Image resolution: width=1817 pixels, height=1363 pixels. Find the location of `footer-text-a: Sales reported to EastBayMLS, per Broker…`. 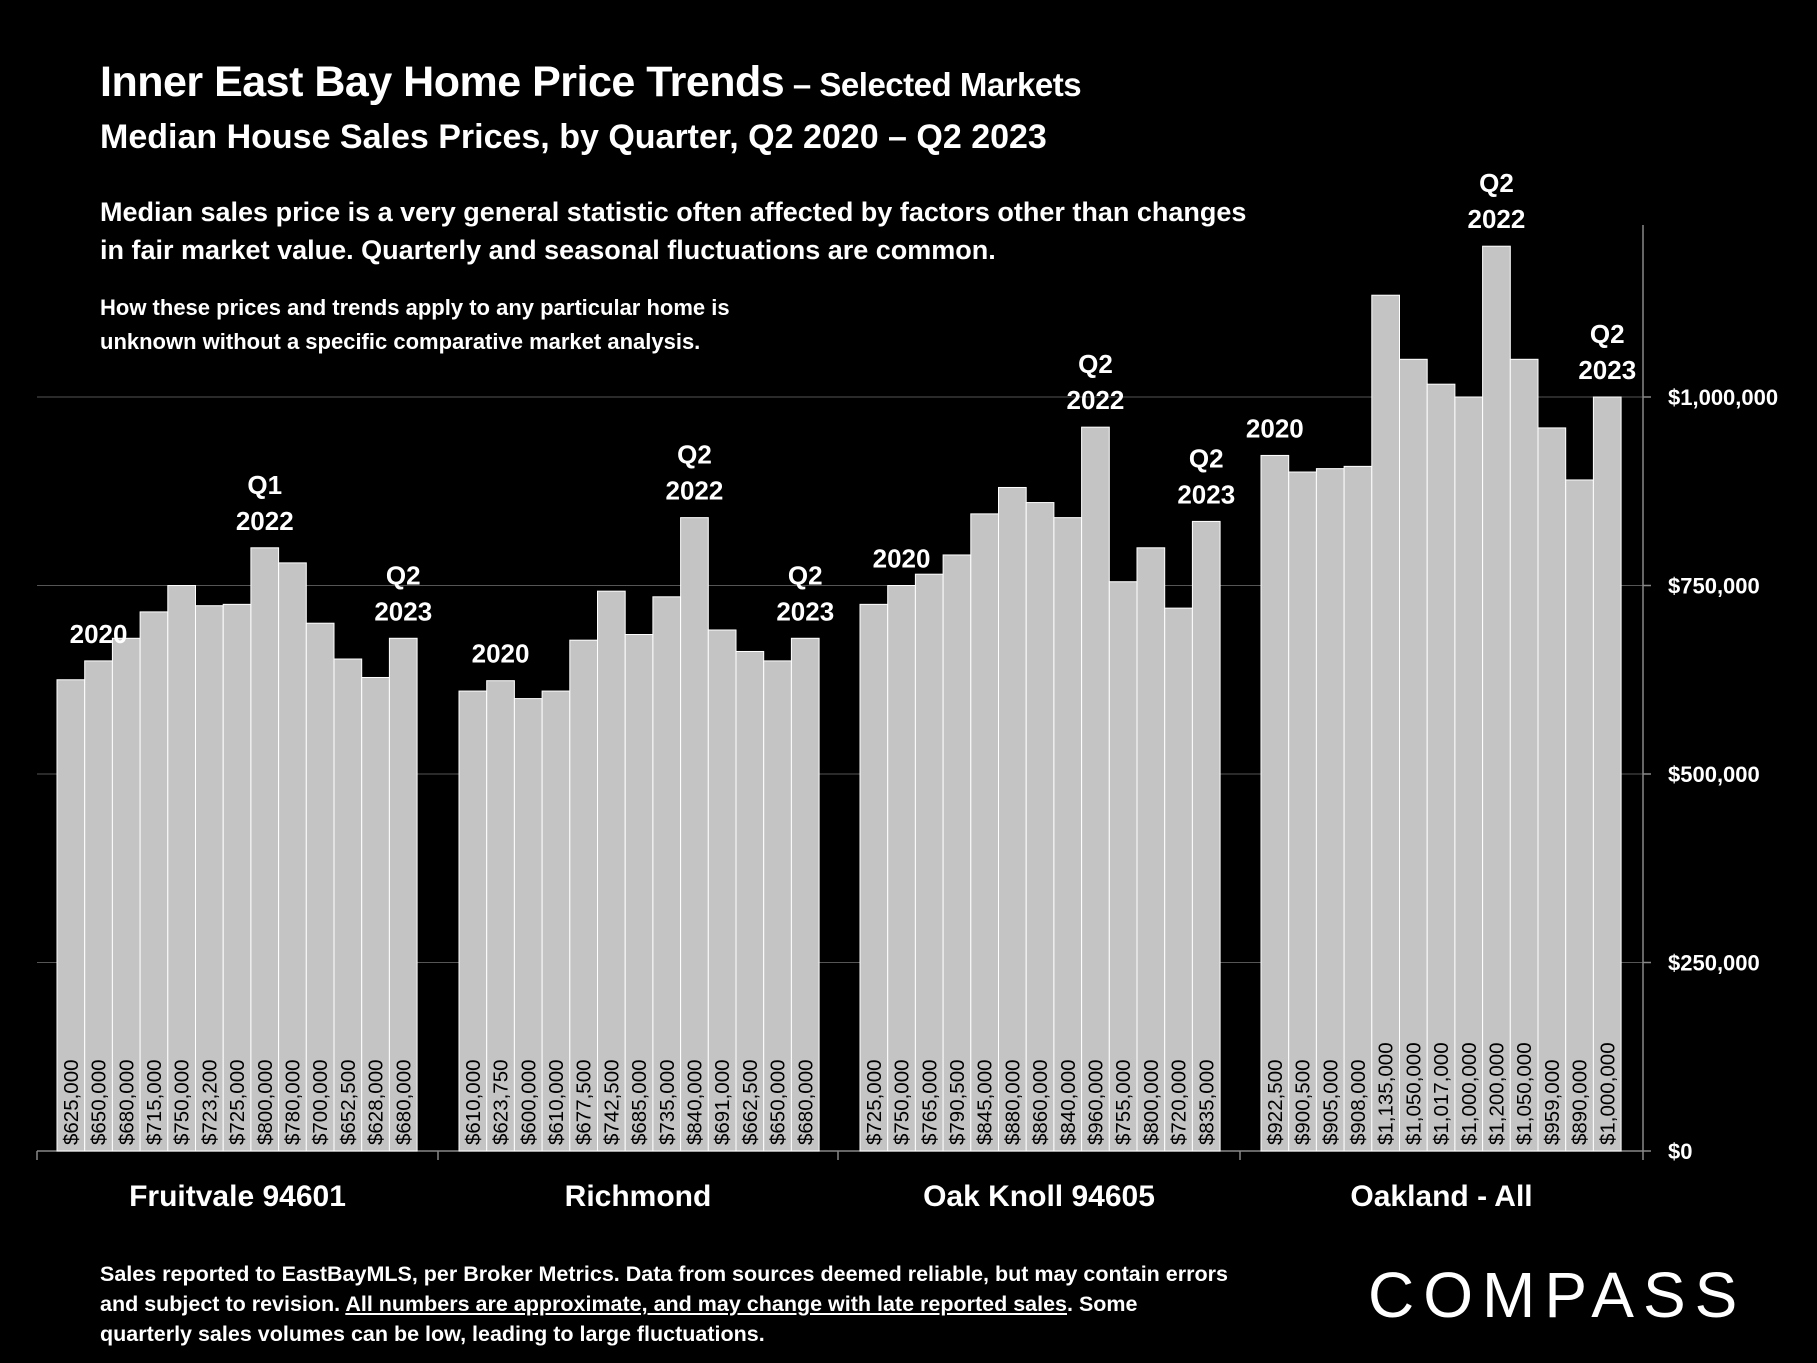

footer-text-a: Sales reported to EastBayMLS, per Broker… is located at coordinates (664, 1289).